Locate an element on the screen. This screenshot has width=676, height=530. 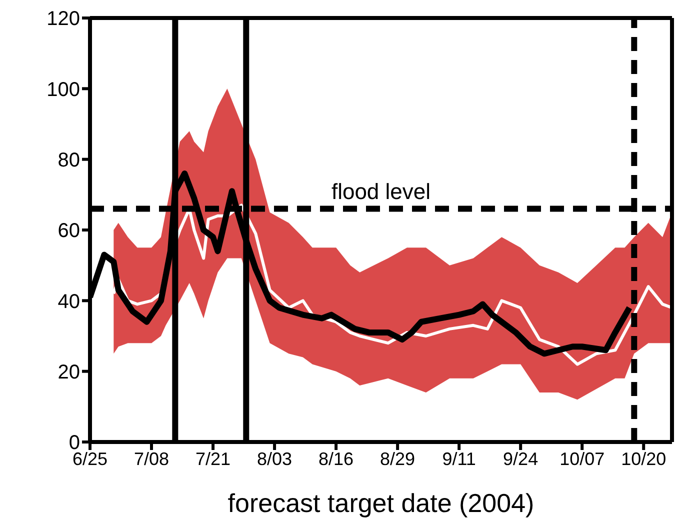
x-tick-label: 9/24 is located at coordinates (520, 458).